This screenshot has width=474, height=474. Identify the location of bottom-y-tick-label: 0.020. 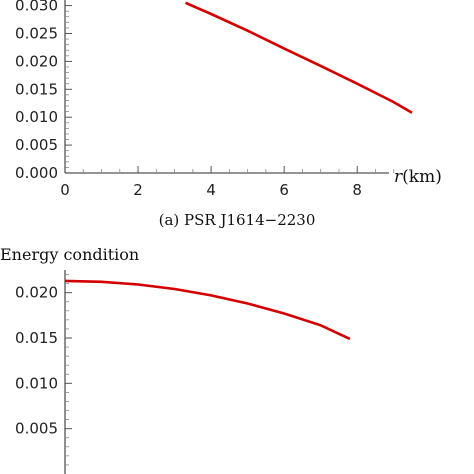
(36, 293).